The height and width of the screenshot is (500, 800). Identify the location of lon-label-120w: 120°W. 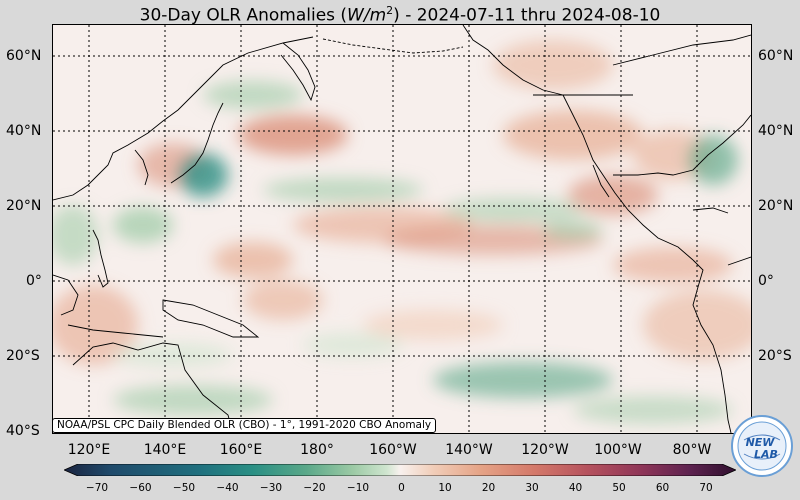
(545, 450).